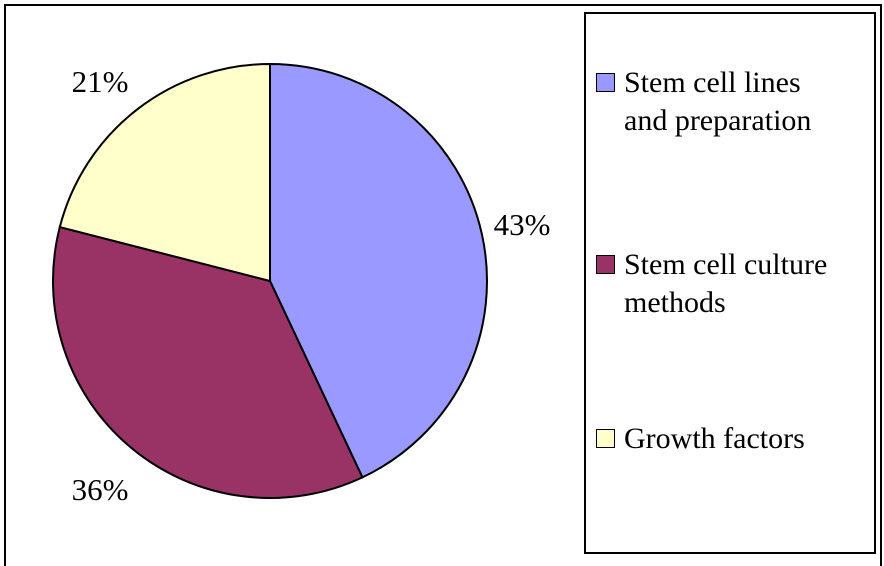 The width and height of the screenshot is (884, 566). Describe the element at coordinates (100, 81) in the screenshot. I see `slice-percent-label-2: 21%` at that location.